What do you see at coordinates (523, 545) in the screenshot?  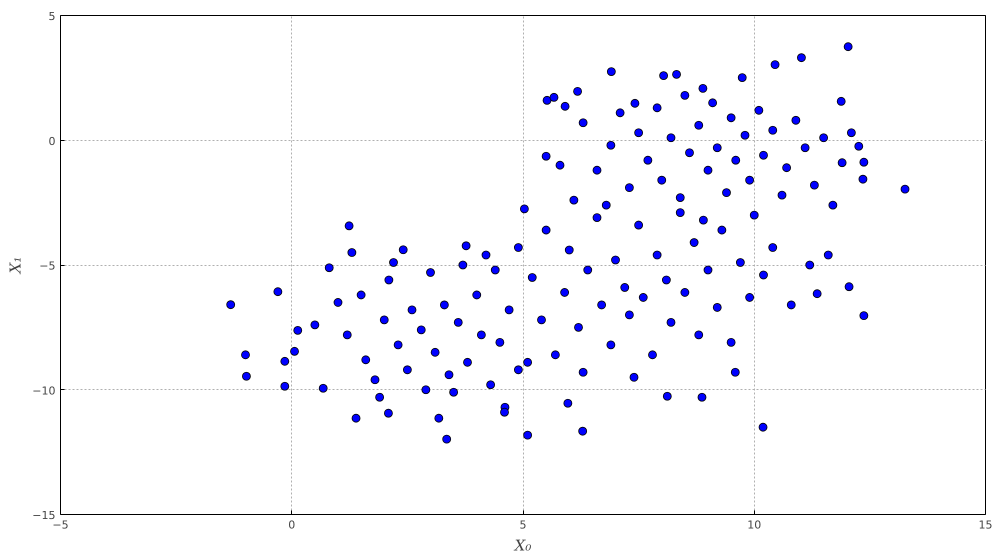 I see `x-axis-title: X₀` at bounding box center [523, 545].